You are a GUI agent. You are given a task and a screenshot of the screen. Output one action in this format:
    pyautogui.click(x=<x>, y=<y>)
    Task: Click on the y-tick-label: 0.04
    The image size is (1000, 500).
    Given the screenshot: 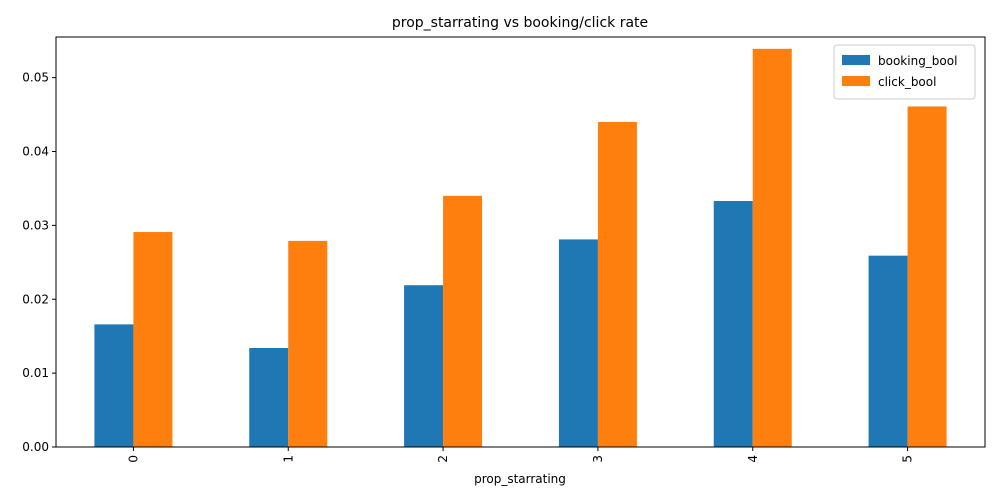 What is the action you would take?
    pyautogui.click(x=35, y=152)
    